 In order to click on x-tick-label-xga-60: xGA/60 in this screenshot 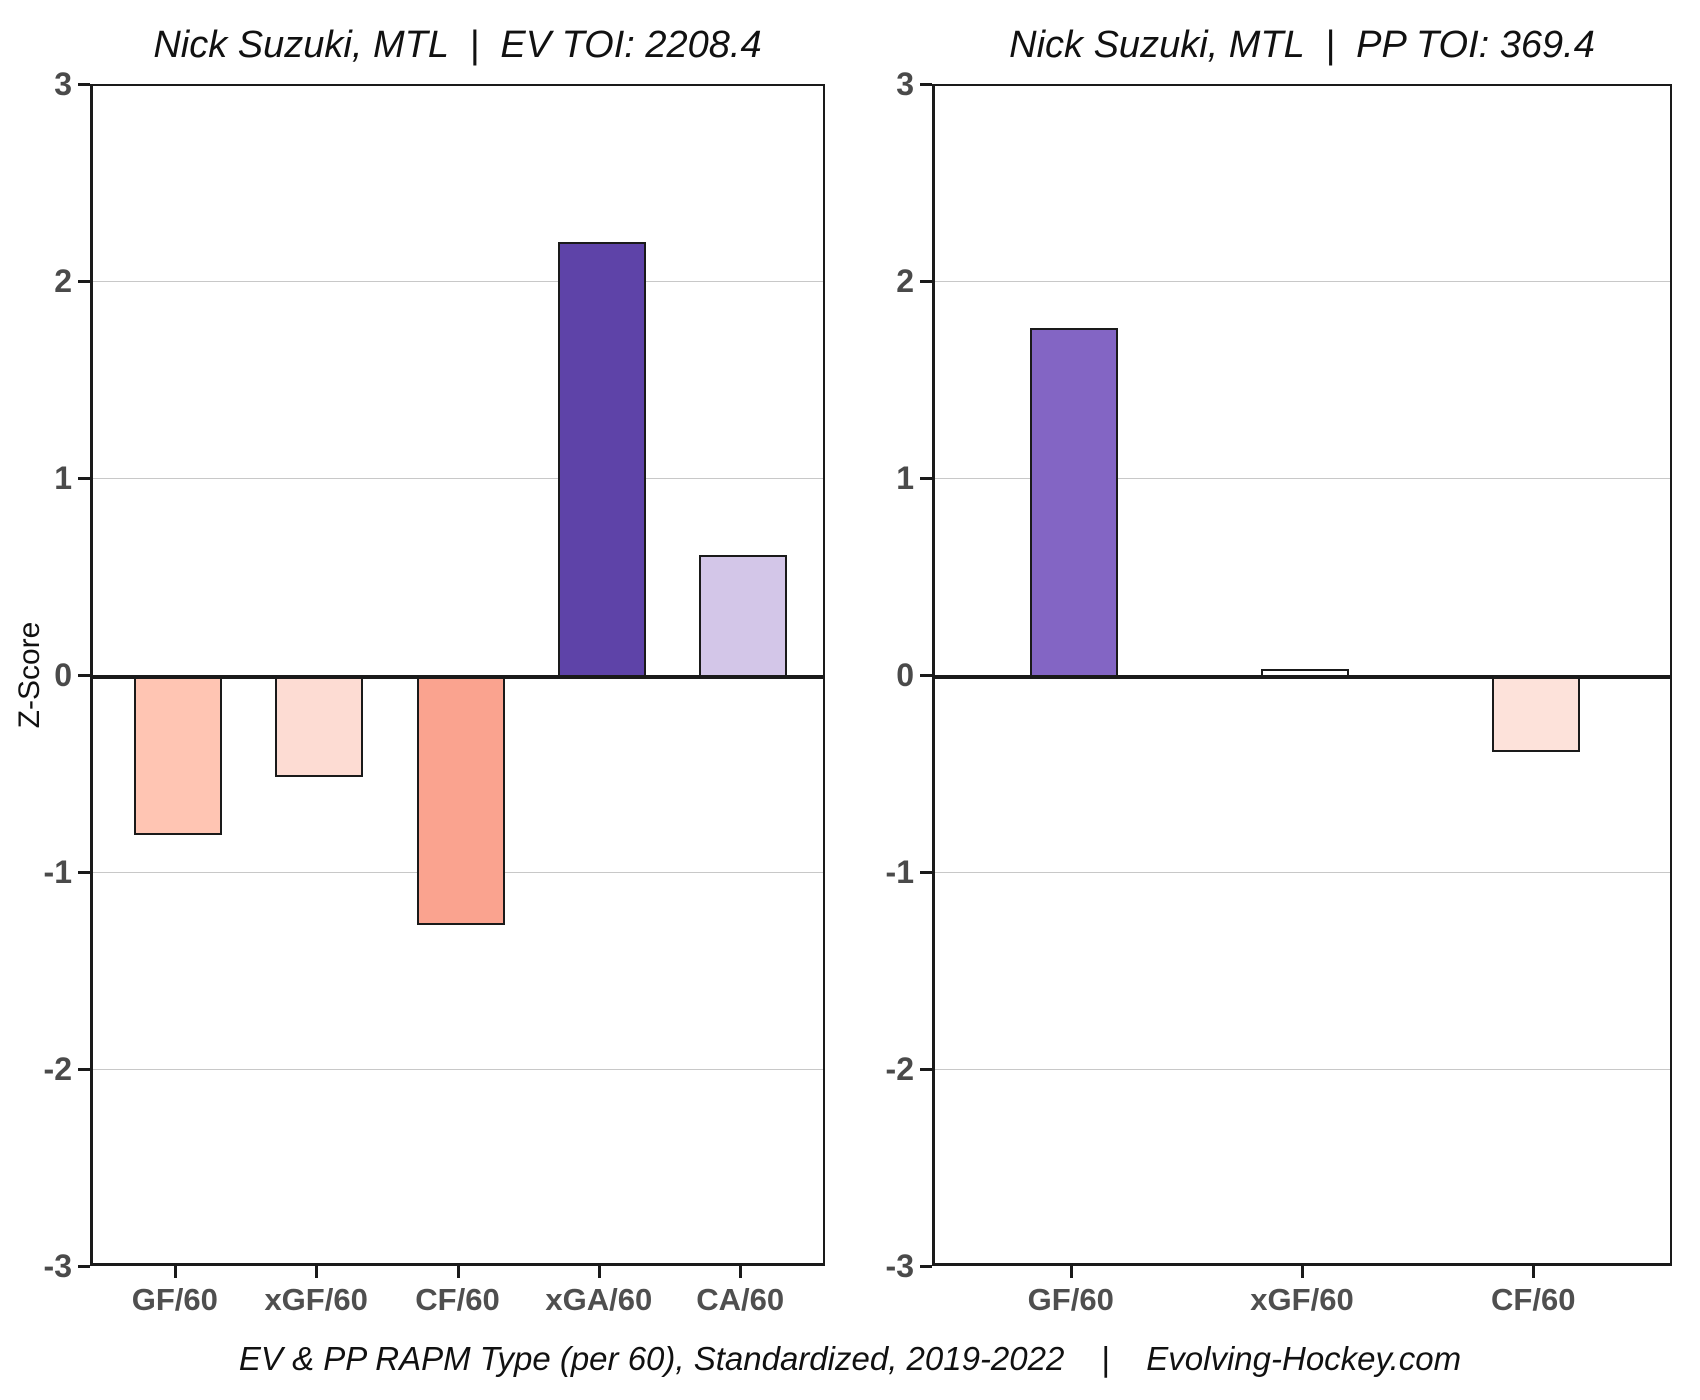, I will do `click(599, 1299)`.